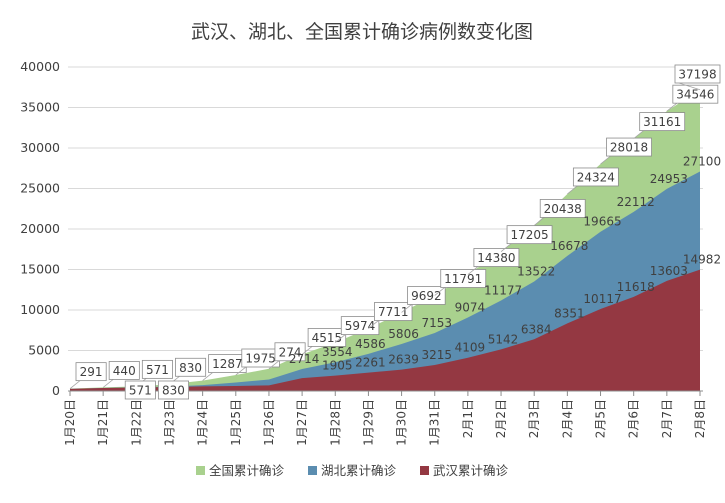 This screenshot has width=725, height=503. I want to click on legend: 全国累计确诊 湖北累计确诊 武汉累计确诊, so click(352, 470).